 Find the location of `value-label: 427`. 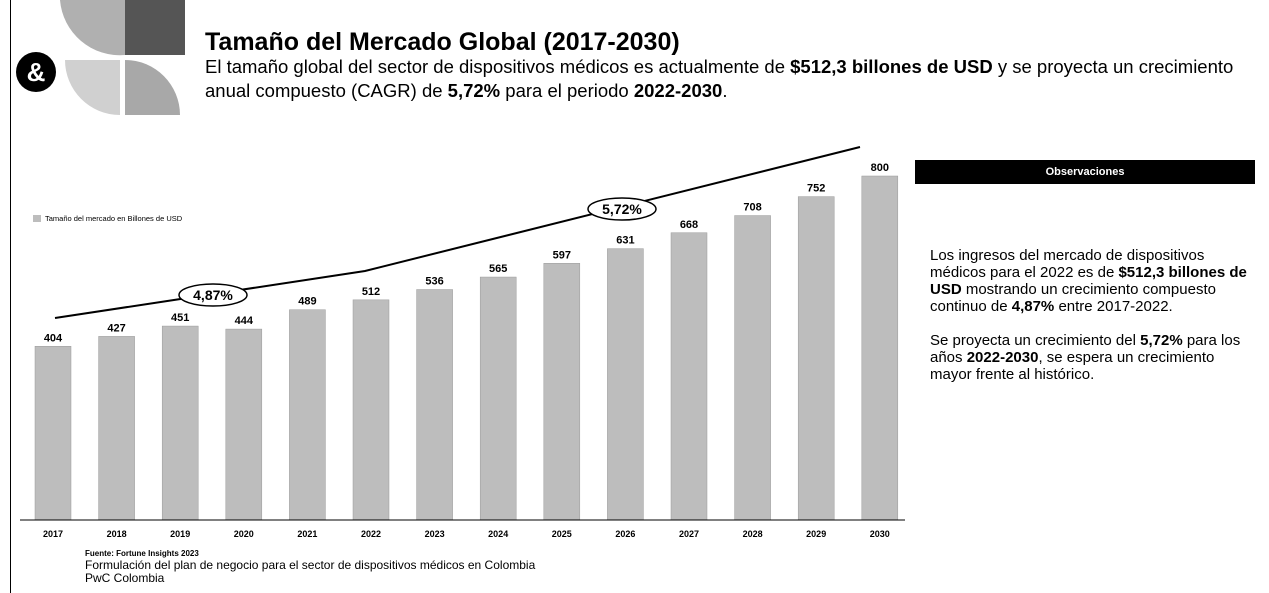

value-label: 427 is located at coordinates (116, 328).